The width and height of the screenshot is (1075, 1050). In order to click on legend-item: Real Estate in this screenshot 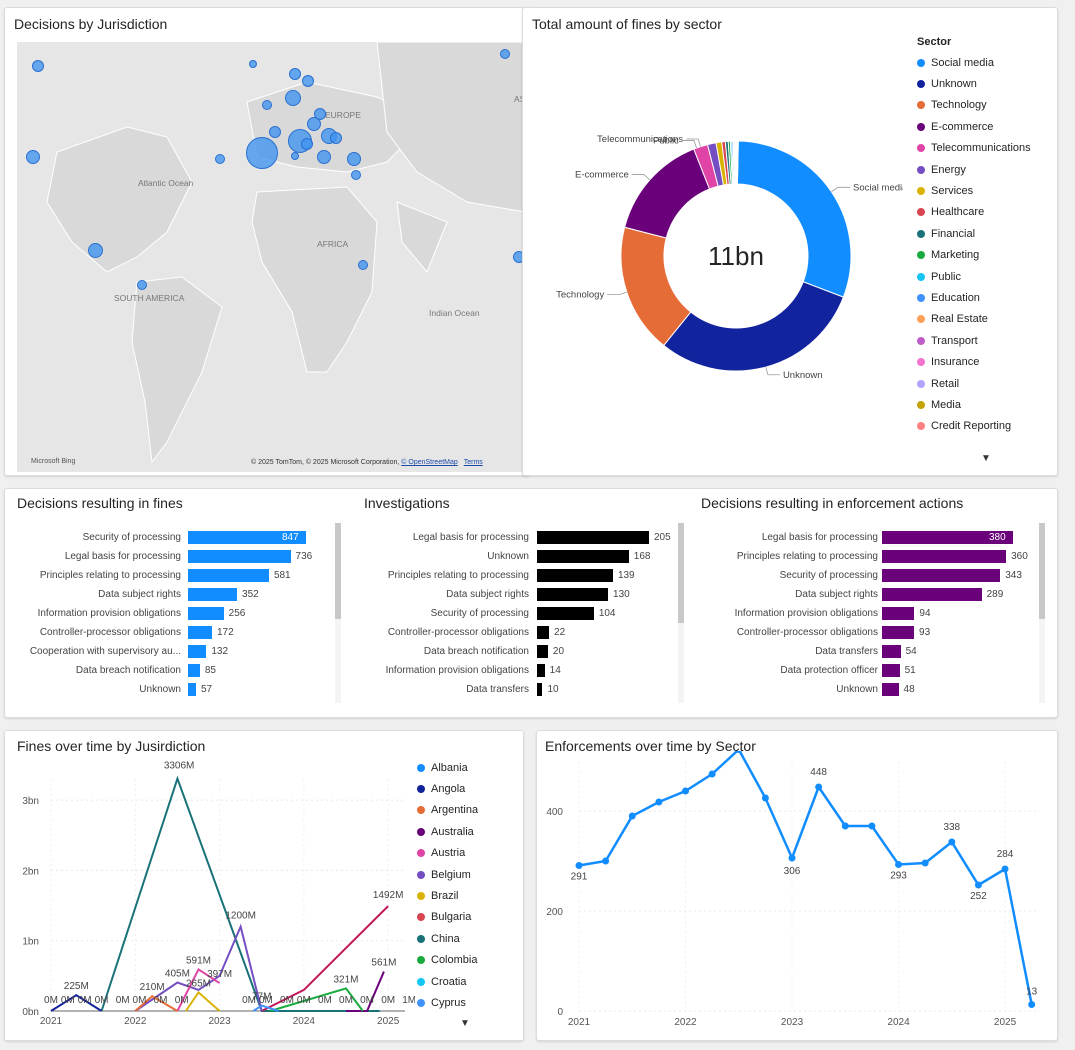, I will do `click(987, 319)`.